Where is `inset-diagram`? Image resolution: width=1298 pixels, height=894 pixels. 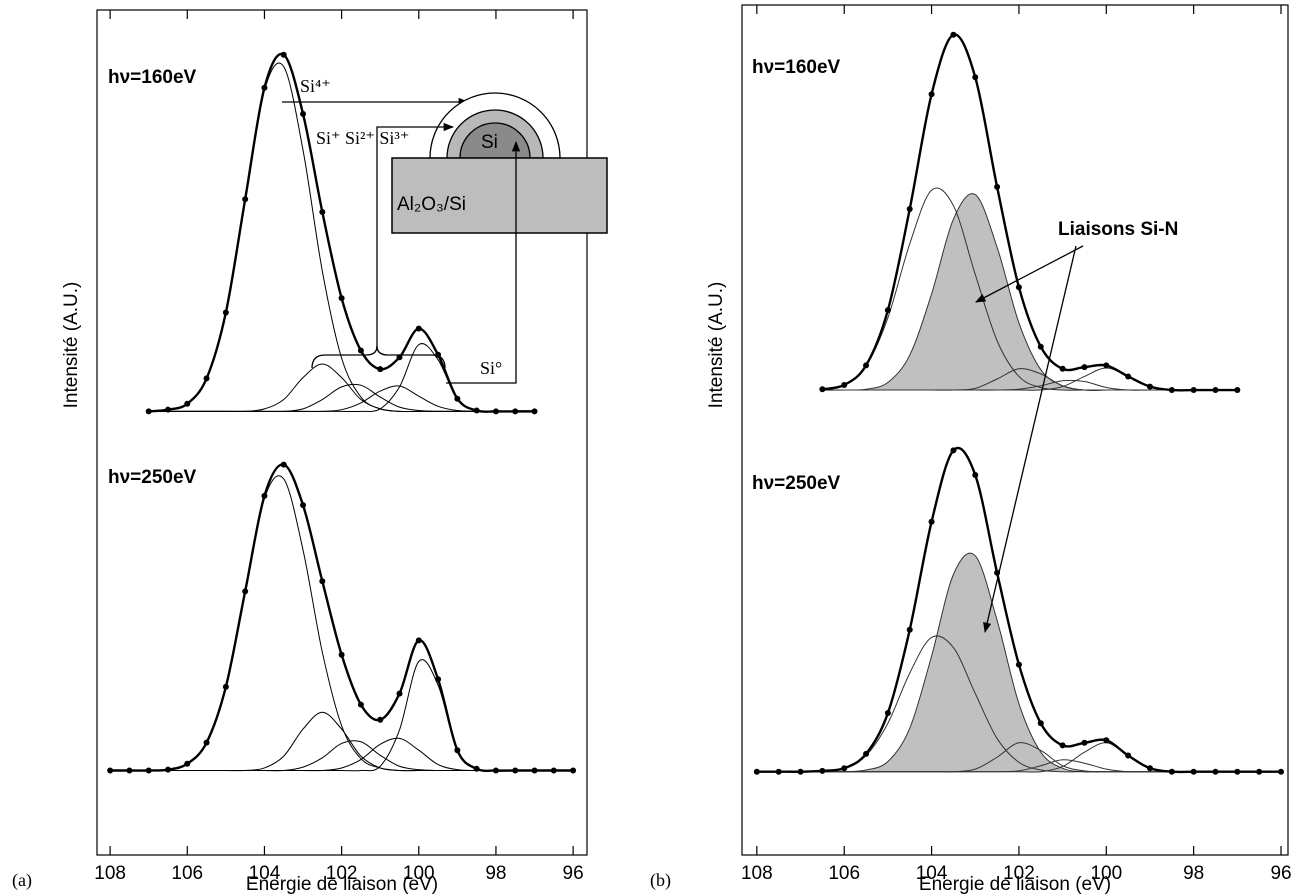 inset-diagram is located at coordinates (499, 163).